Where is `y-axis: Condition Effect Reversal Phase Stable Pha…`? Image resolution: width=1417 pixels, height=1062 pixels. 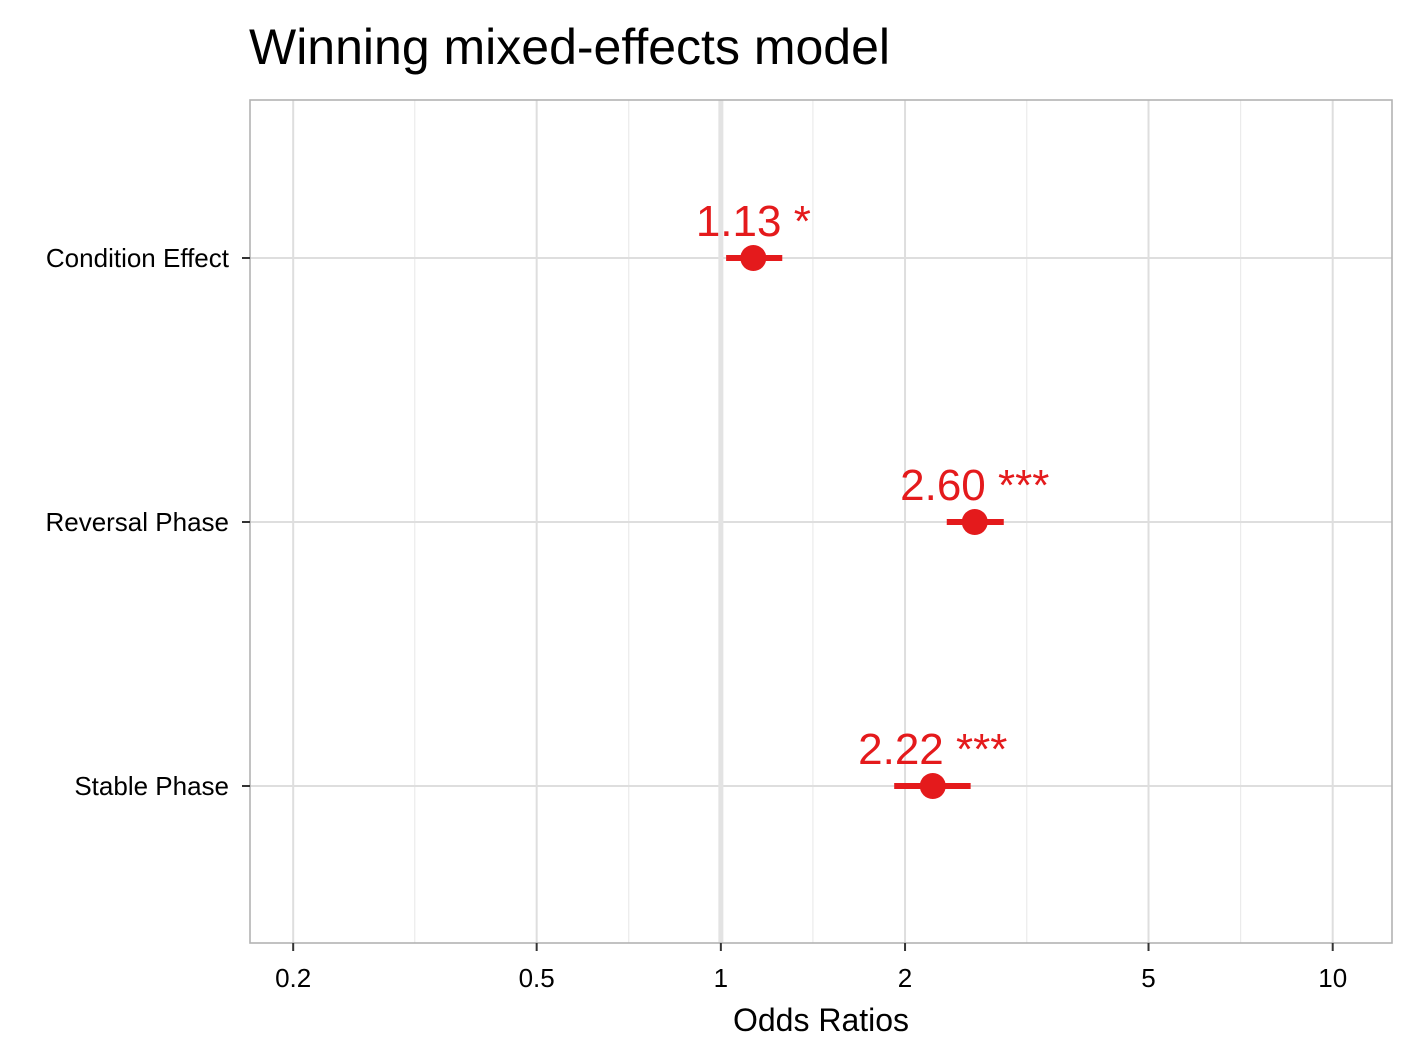 y-axis: Condition Effect Reversal Phase Stable Pha… is located at coordinates (147, 522).